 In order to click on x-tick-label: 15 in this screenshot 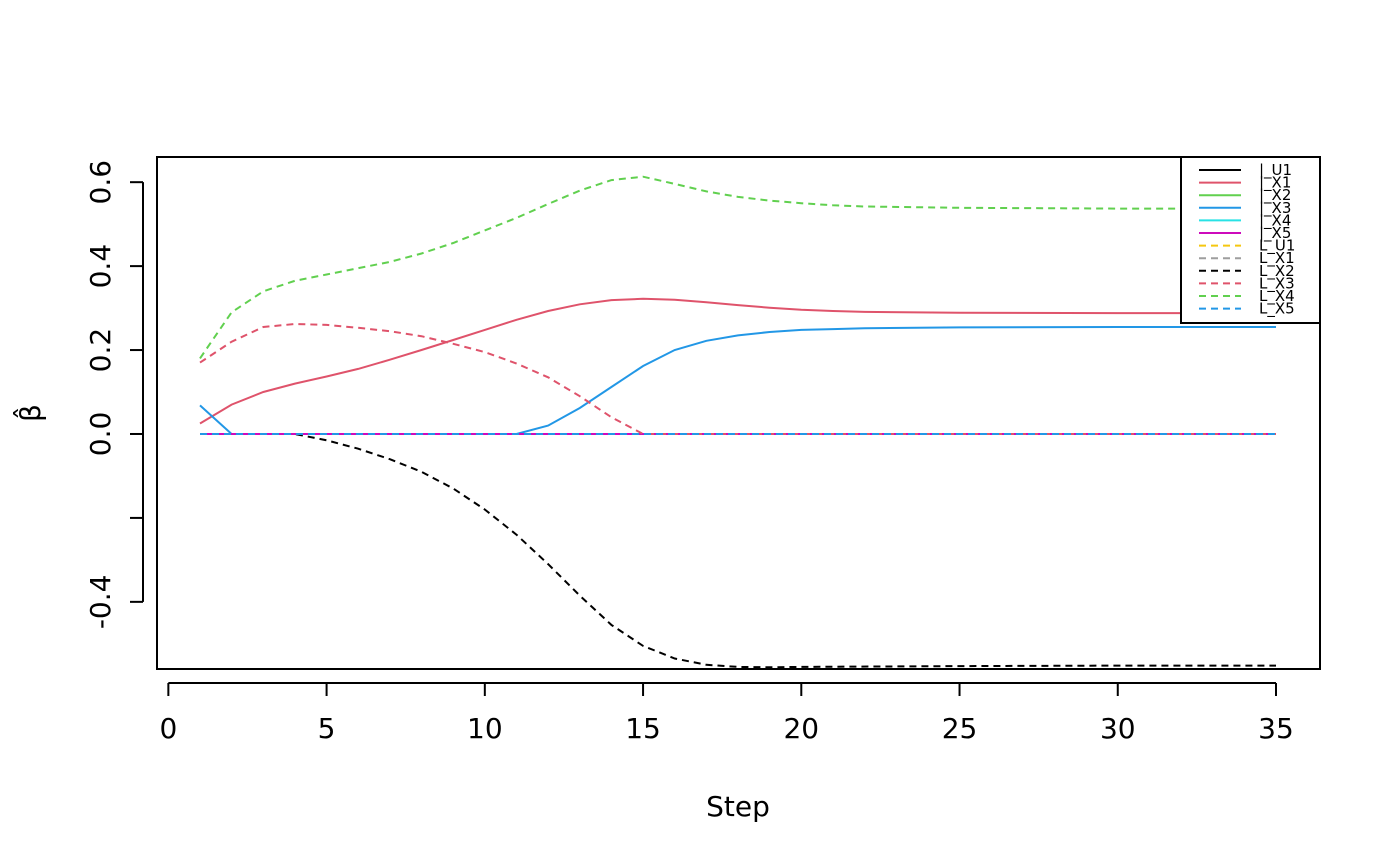, I will do `click(643, 728)`.